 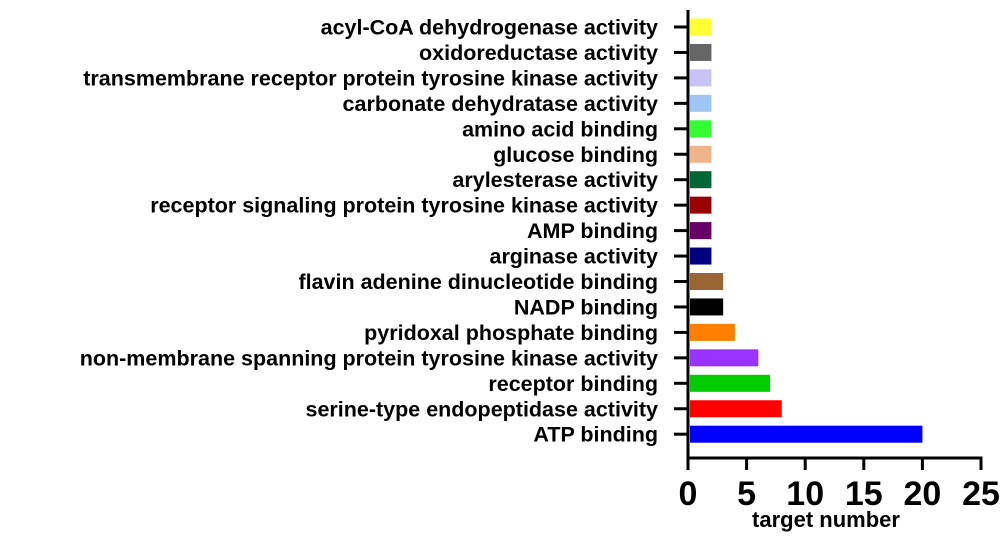 I want to click on category-label: receptor binding, so click(x=573, y=384).